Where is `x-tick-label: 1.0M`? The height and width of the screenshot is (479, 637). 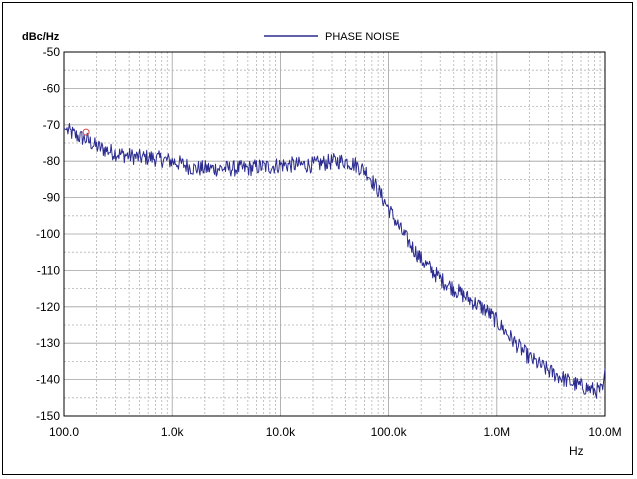
x-tick-label: 1.0M is located at coordinates (496, 432).